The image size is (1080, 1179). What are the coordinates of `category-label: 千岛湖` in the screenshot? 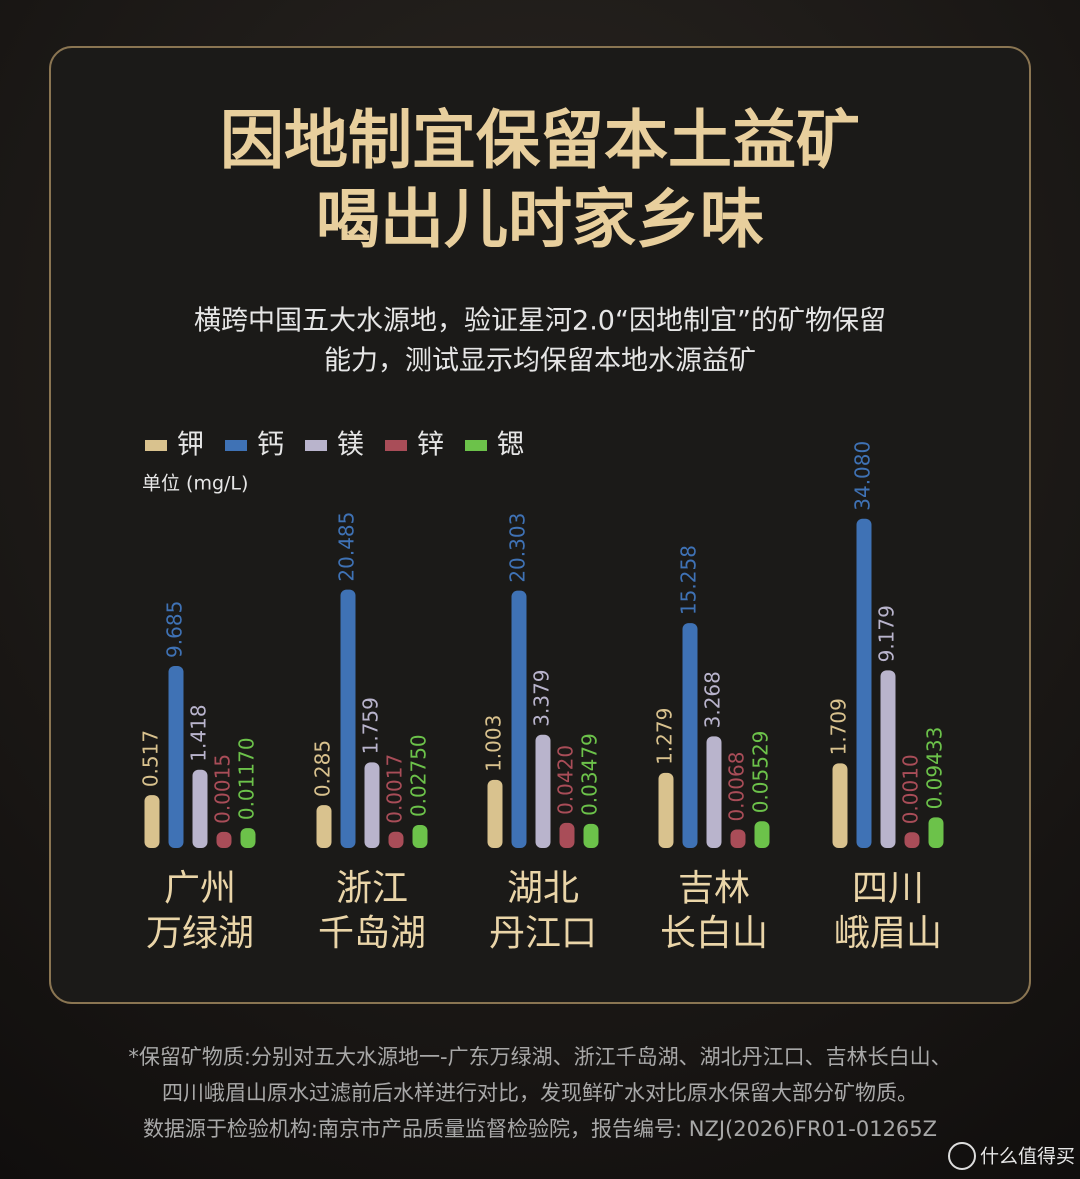 It's located at (372, 933).